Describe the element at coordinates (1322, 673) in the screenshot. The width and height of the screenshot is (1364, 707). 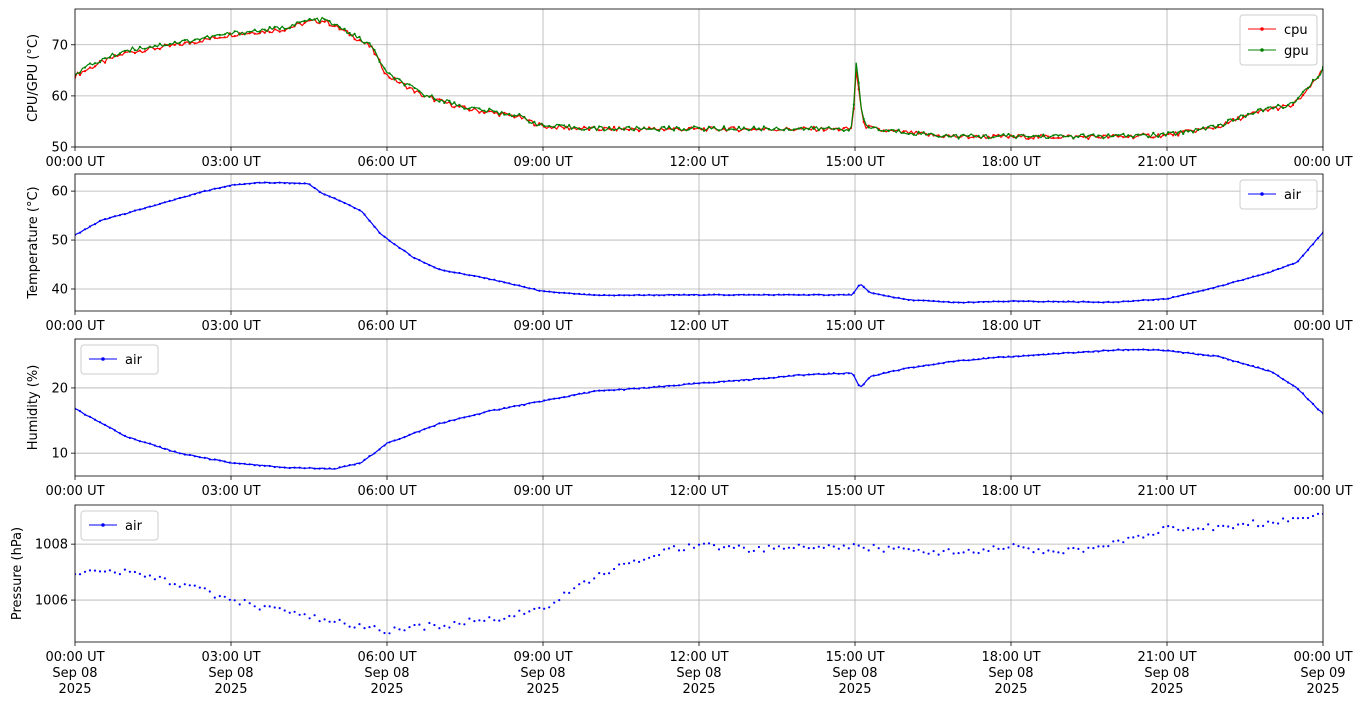
I see `x-tick-label: 00:00 UT Sep 09 2025` at that location.